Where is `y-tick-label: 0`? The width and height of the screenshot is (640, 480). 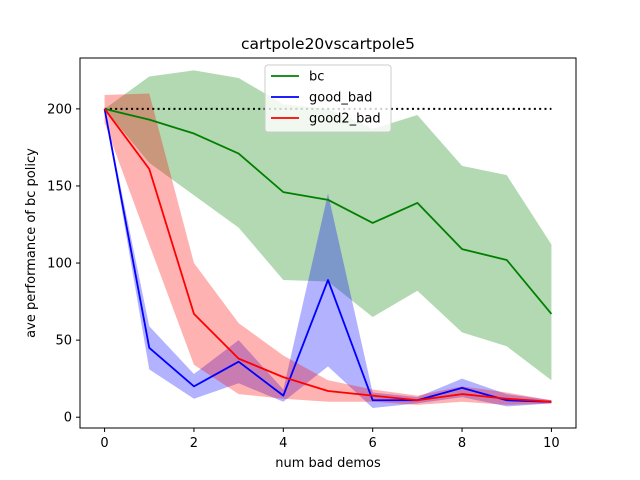
y-tick-label: 0 is located at coordinates (68, 418).